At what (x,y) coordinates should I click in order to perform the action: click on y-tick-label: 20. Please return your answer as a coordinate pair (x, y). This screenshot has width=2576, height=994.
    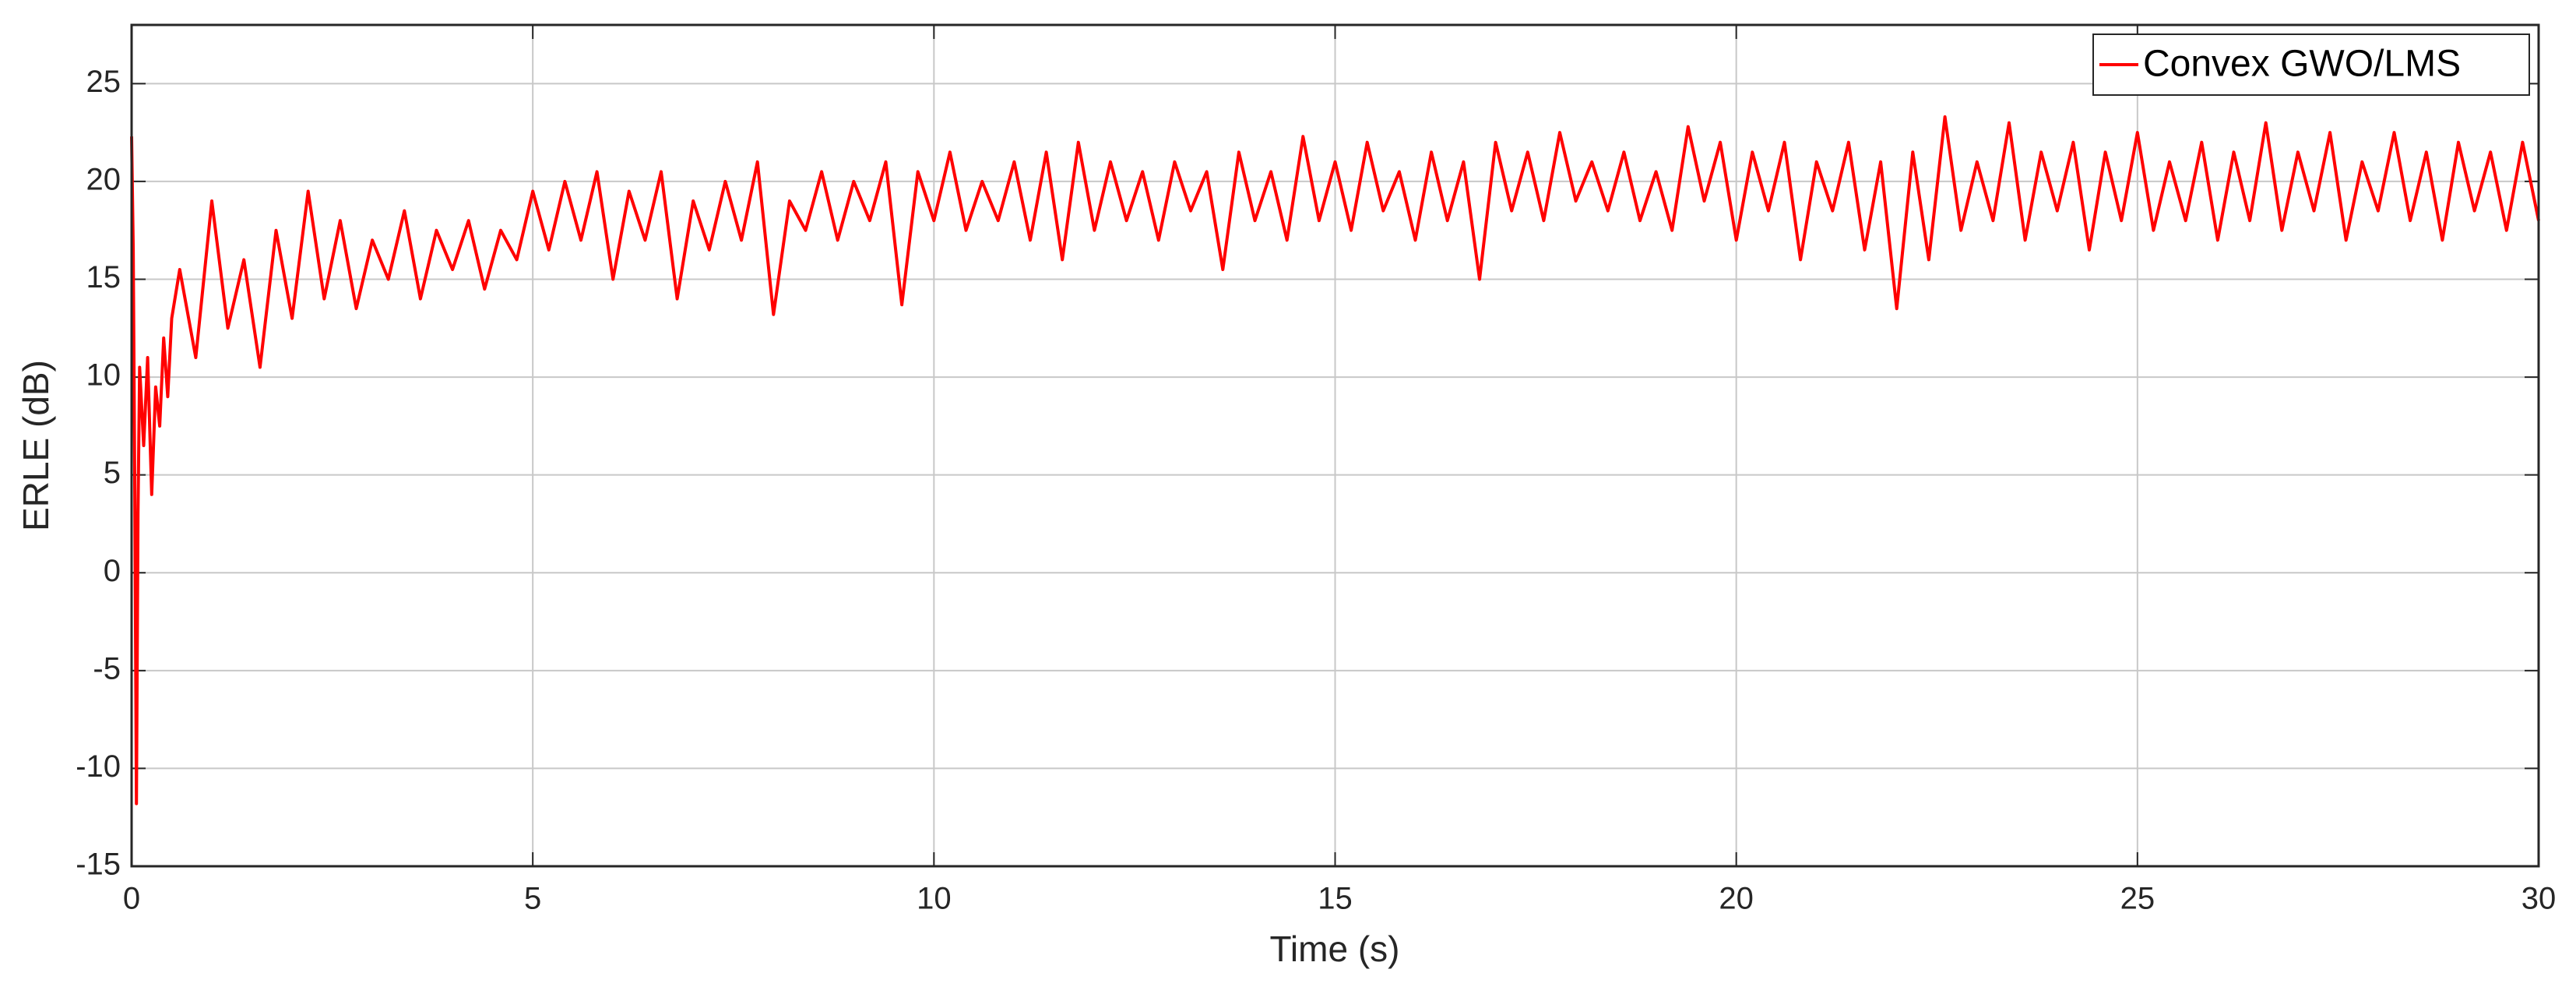
    Looking at the image, I should click on (103, 179).